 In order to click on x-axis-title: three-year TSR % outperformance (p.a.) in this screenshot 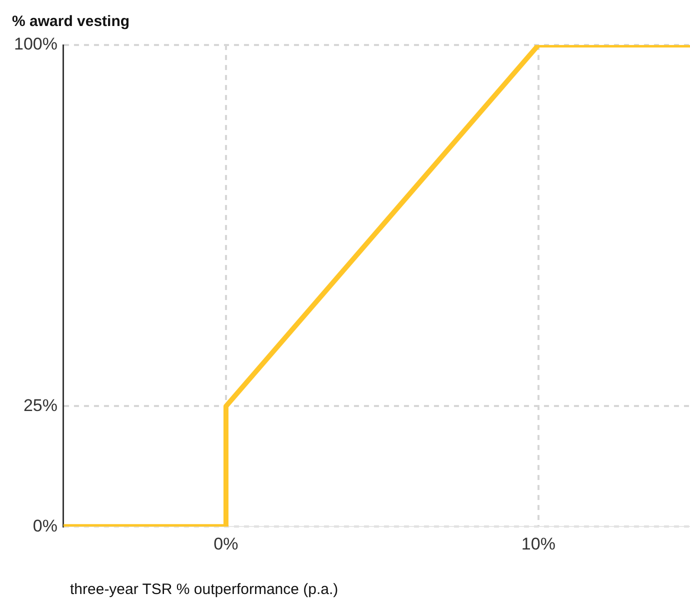, I will do `click(204, 589)`.